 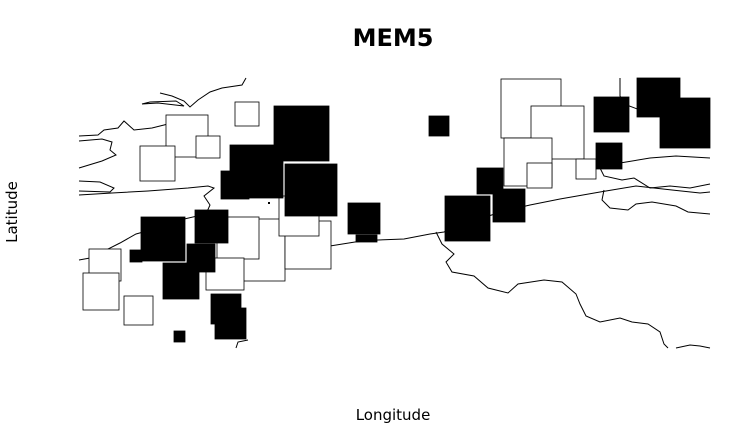 I want to click on coastline-south-tip, so click(x=242, y=344).